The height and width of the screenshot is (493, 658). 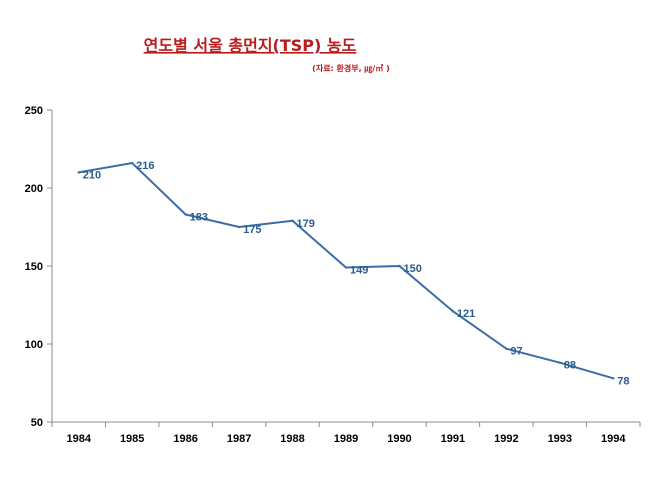 I want to click on data-label: 183, so click(x=199, y=218).